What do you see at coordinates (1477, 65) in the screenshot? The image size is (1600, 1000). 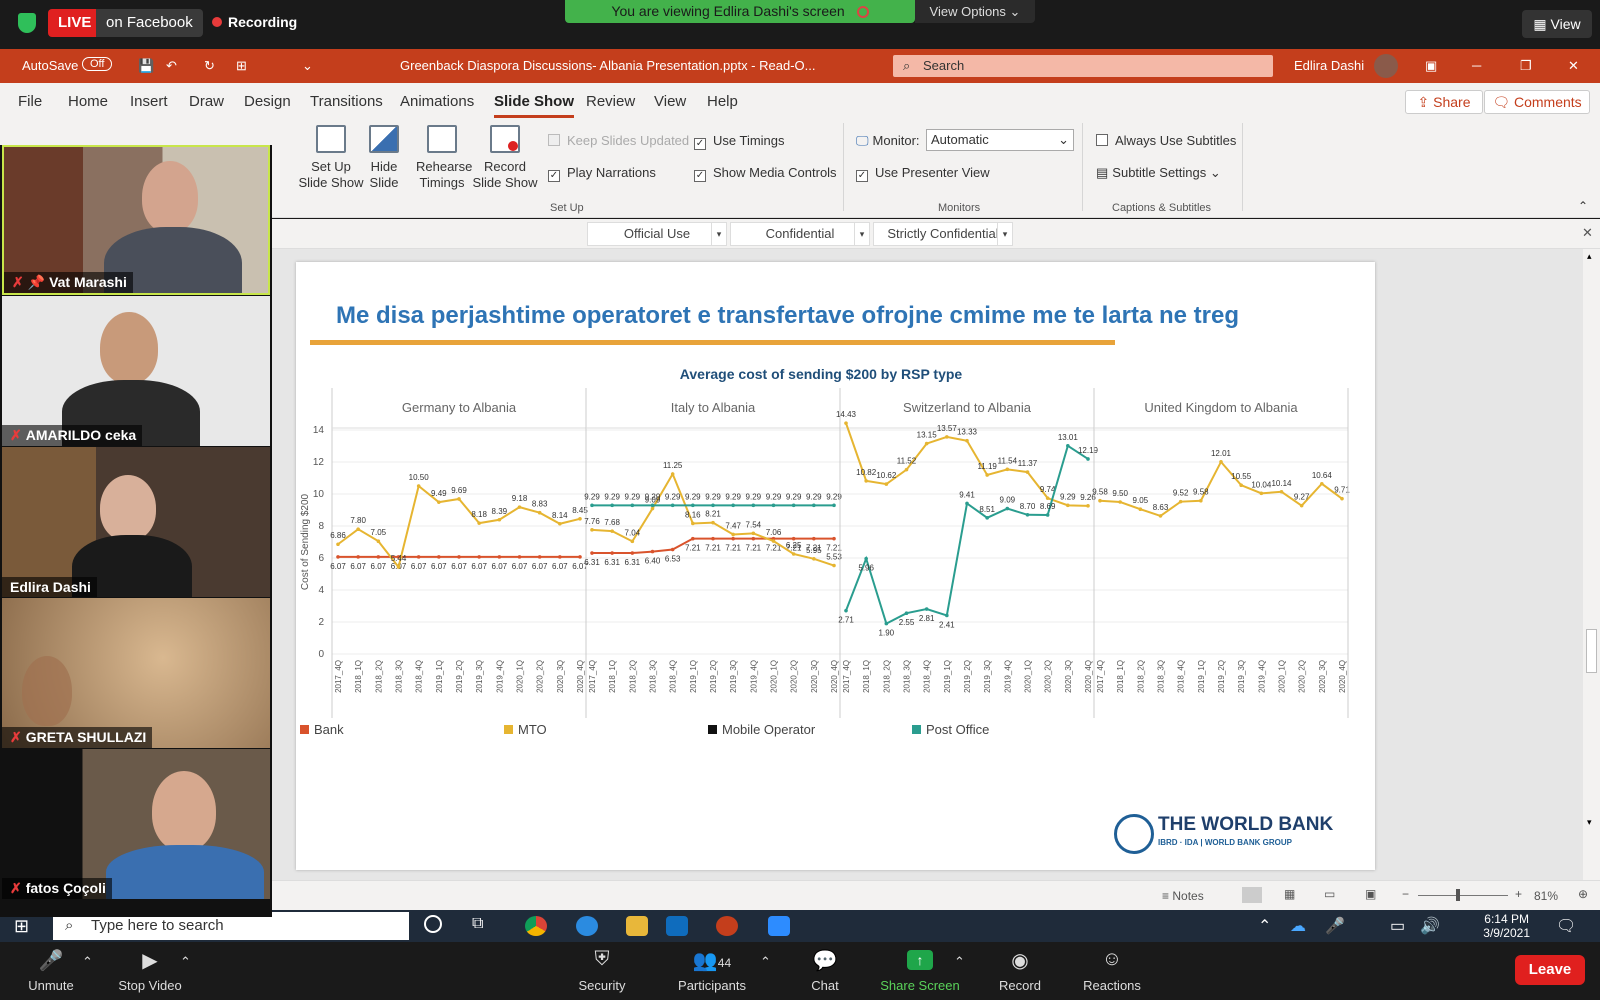 I see `minimize-icon: ─` at bounding box center [1477, 65].